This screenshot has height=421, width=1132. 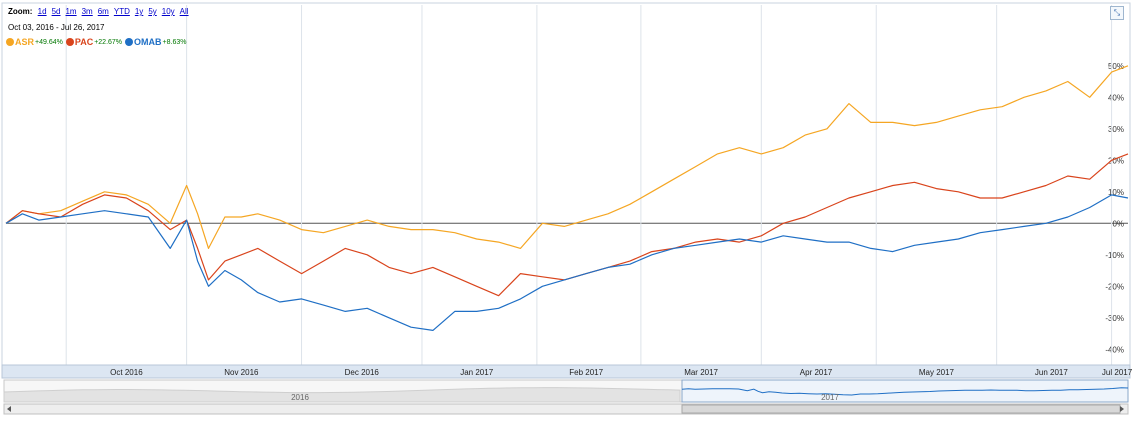 What do you see at coordinates (56, 11) in the screenshot?
I see `zoom-option-5d: 5d` at bounding box center [56, 11].